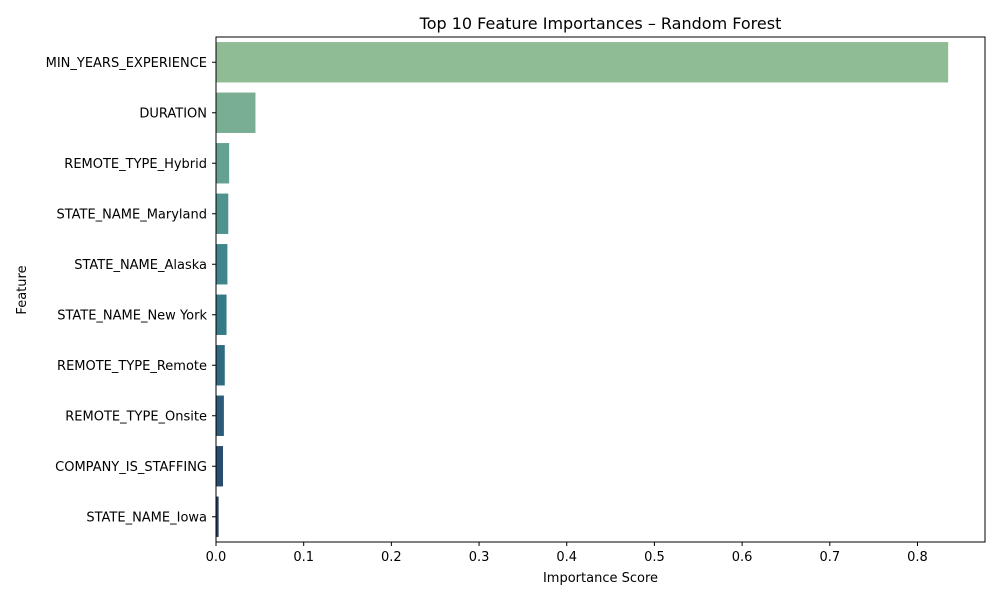 The image size is (1000, 600). I want to click on x-axis-ticks: 0.0 0.1 0.2 0.3 0.4 0.5 0.6 0.7 0.8, so click(567, 553).